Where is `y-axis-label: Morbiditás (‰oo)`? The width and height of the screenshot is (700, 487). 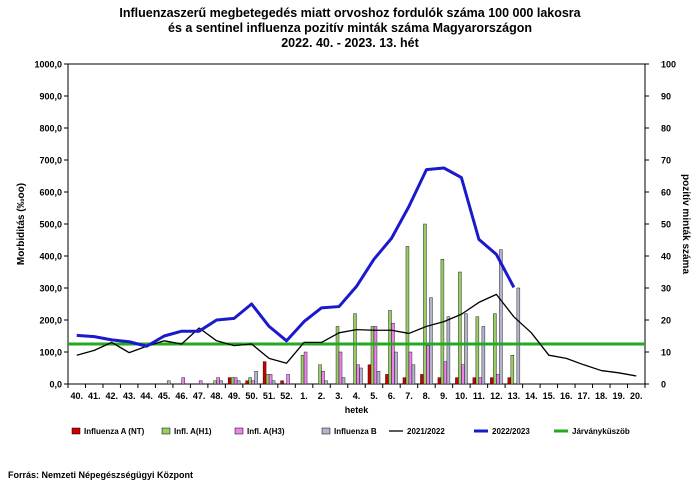 y-axis-label: Morbiditás (‰oo) is located at coordinates (21, 224).